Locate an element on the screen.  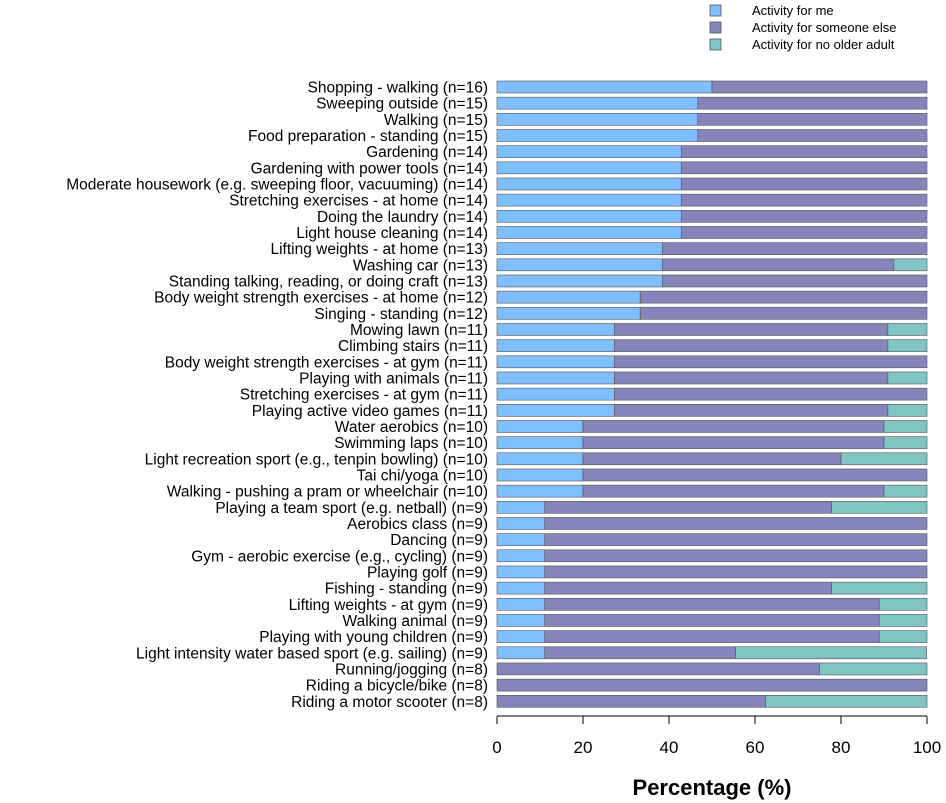
category-label: Water aerobics (n=10) is located at coordinates (411, 427).